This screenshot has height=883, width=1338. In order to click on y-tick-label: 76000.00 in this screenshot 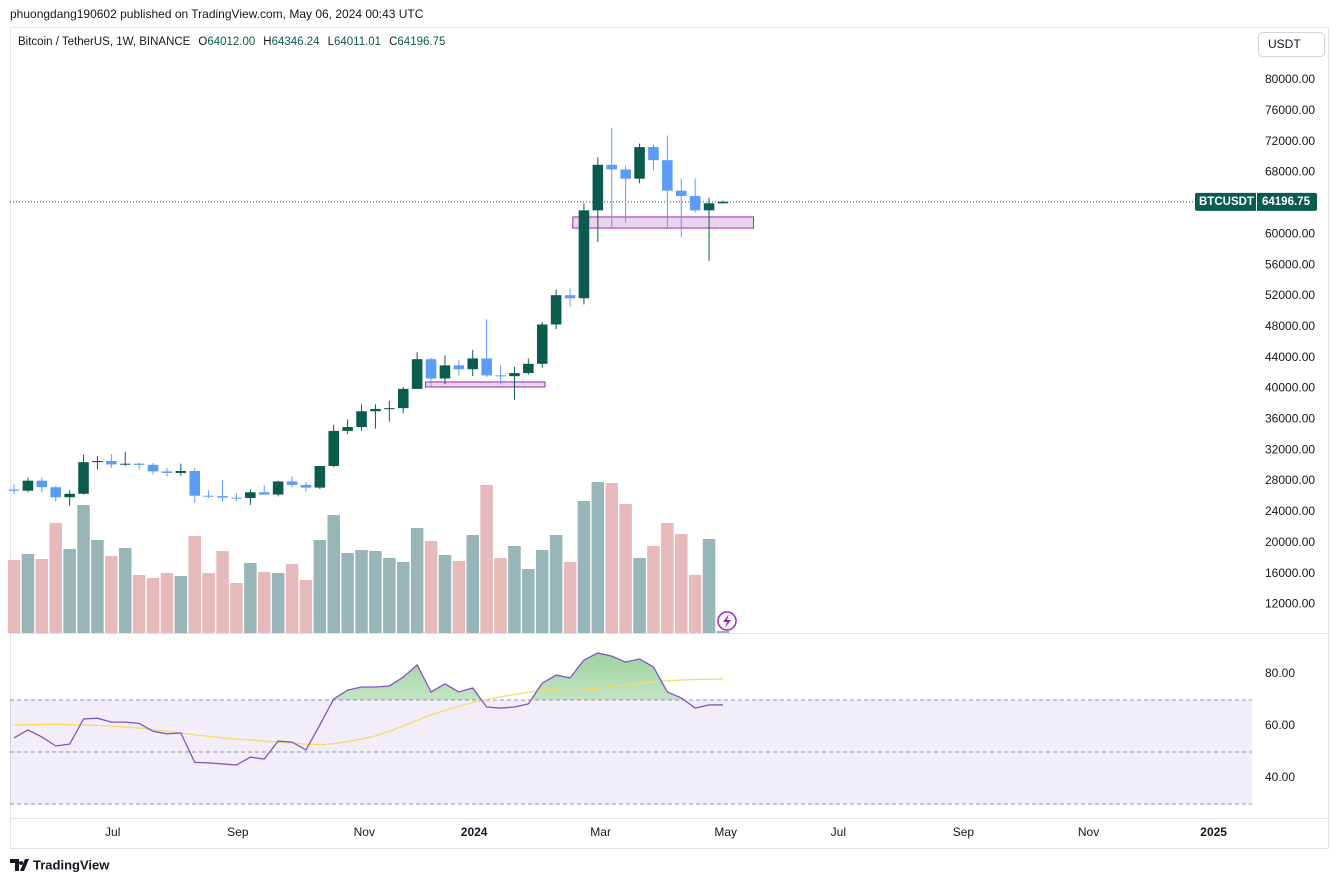, I will do `click(1290, 110)`.